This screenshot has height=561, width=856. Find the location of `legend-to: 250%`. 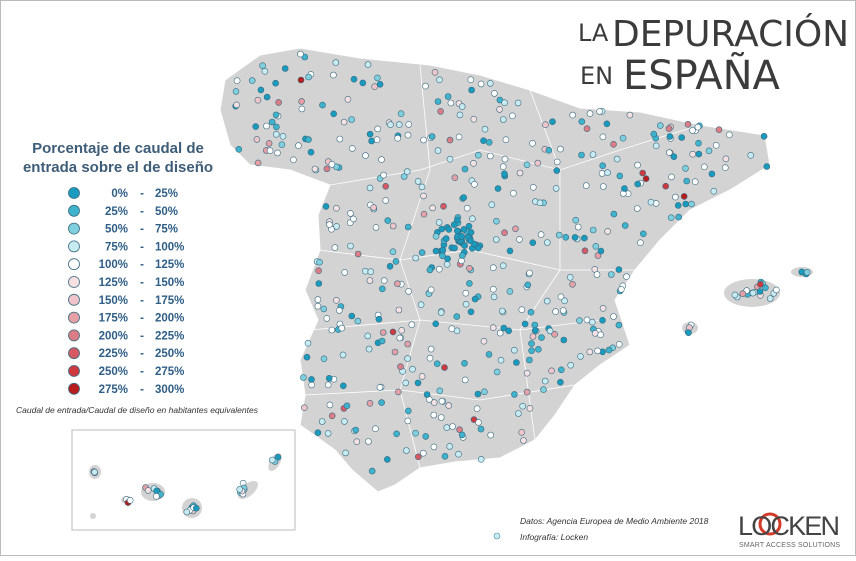

legend-to: 250% is located at coordinates (169, 354).